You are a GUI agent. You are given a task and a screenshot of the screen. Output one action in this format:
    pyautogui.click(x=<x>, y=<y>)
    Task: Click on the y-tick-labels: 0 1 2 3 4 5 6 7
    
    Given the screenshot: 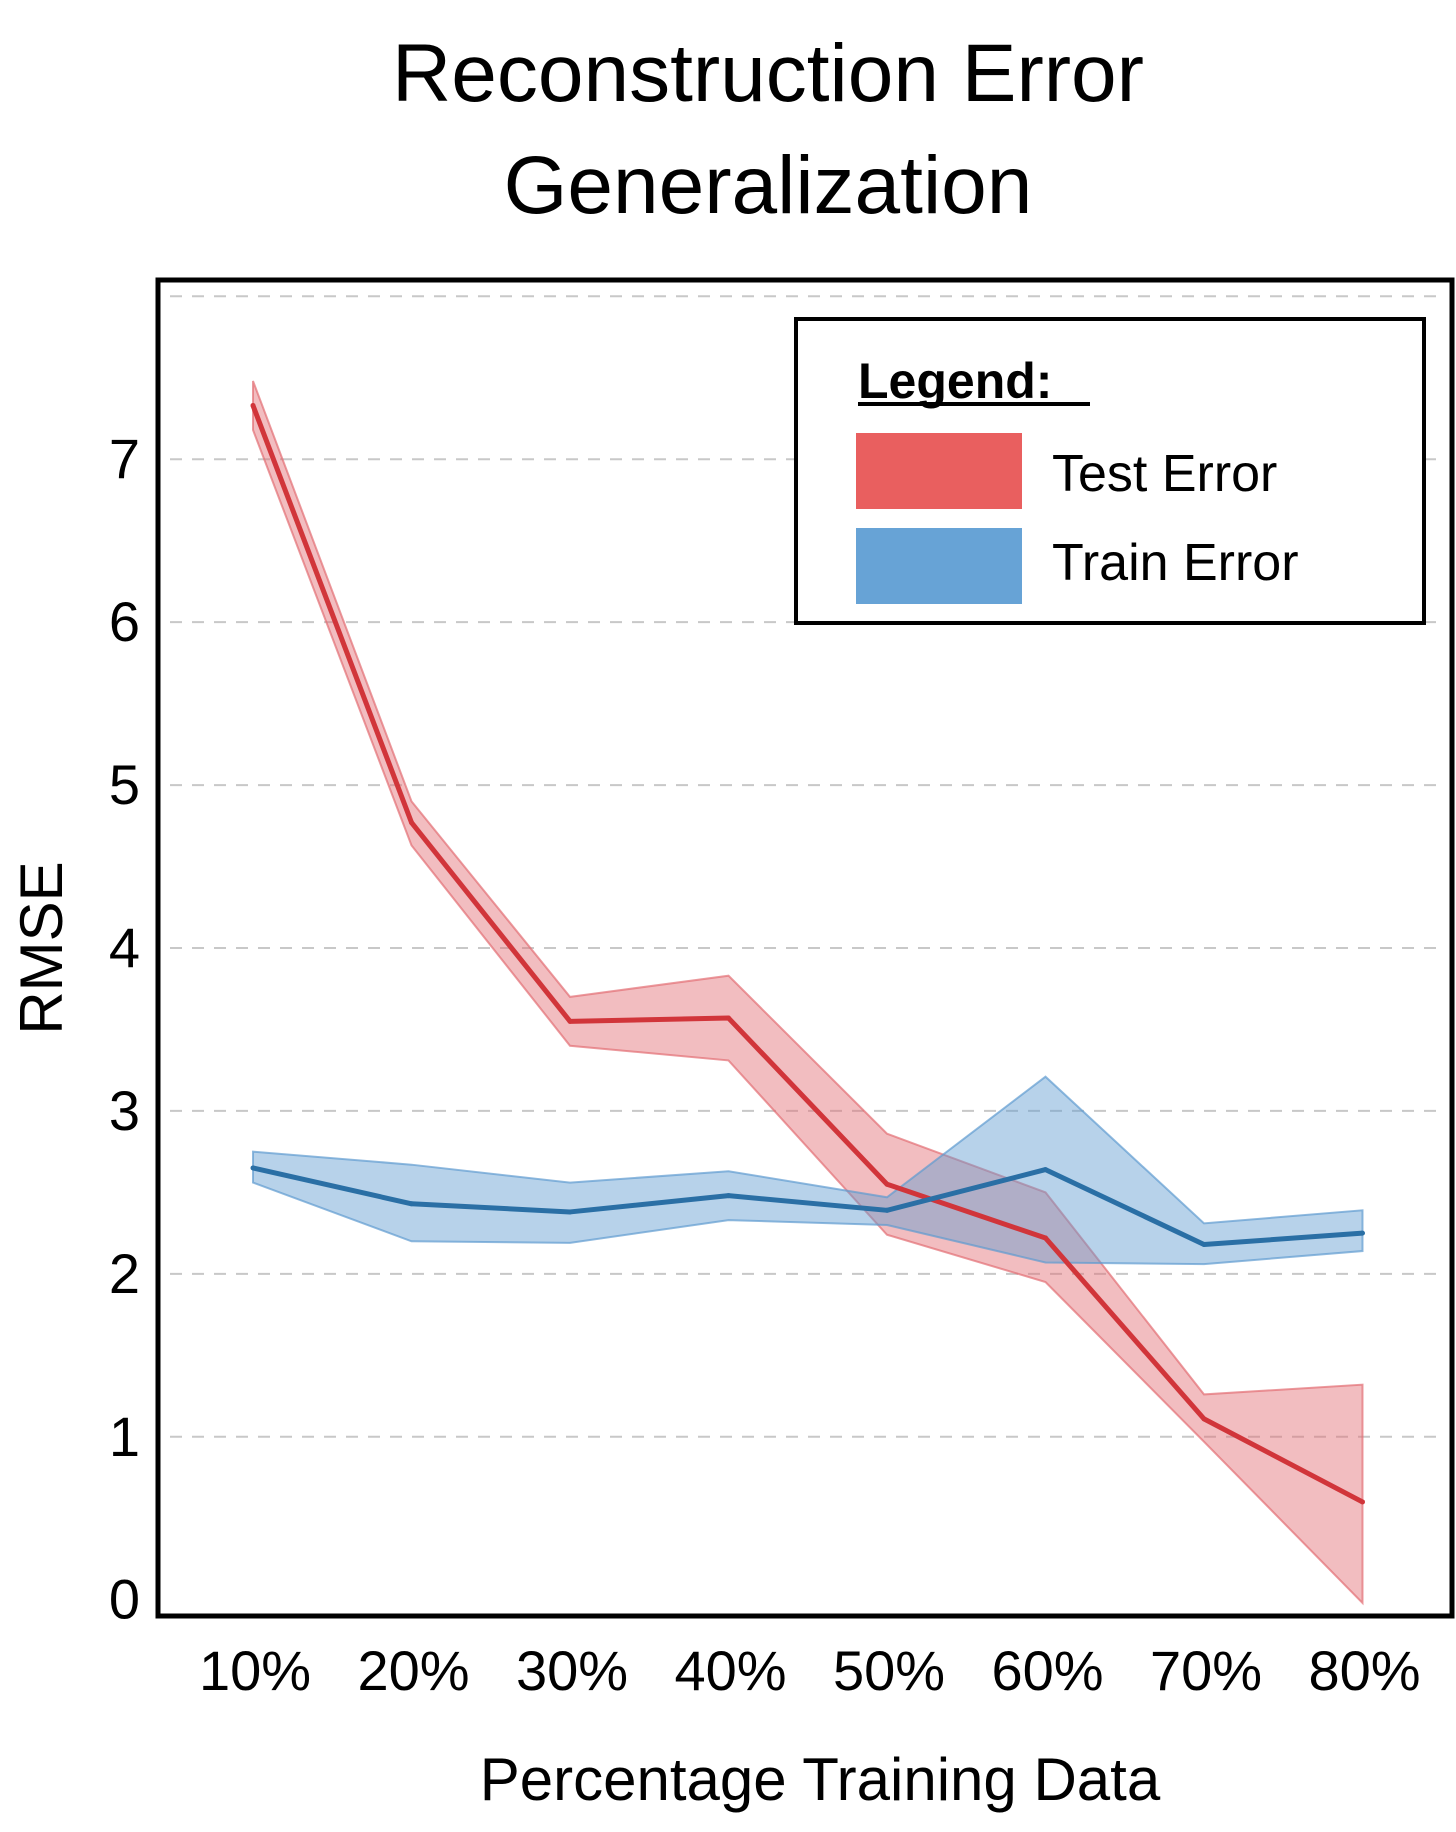 What is the action you would take?
    pyautogui.click(x=124, y=1028)
    